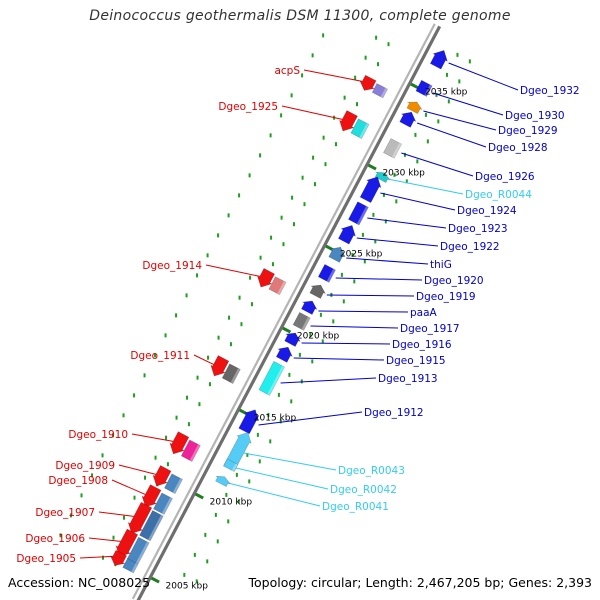 The height and width of the screenshot is (600, 600). What do you see at coordinates (287, 71) in the screenshot?
I see `gene-label-left: acpS` at bounding box center [287, 71].